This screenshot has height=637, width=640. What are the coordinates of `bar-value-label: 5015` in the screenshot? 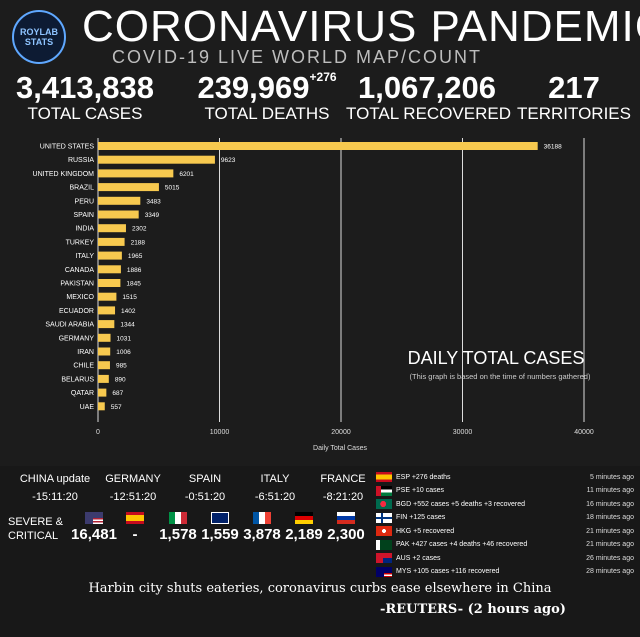 It's located at (172, 188).